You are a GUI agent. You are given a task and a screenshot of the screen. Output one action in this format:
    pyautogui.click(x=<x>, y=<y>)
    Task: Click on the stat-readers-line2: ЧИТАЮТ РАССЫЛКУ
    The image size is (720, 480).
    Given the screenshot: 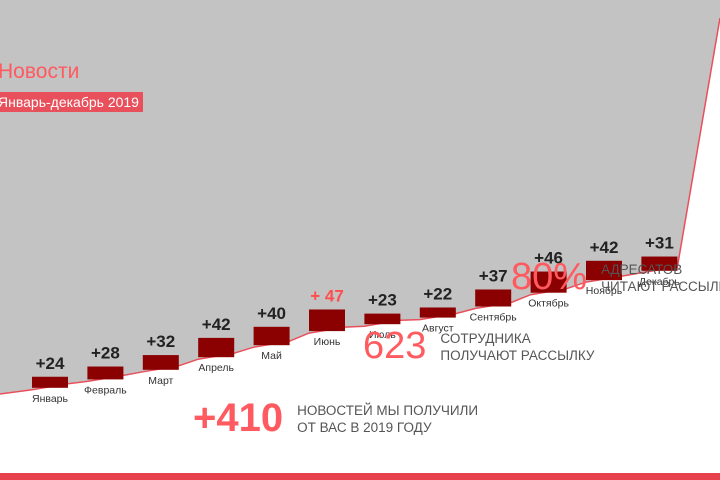 What is the action you would take?
    pyautogui.click(x=660, y=286)
    